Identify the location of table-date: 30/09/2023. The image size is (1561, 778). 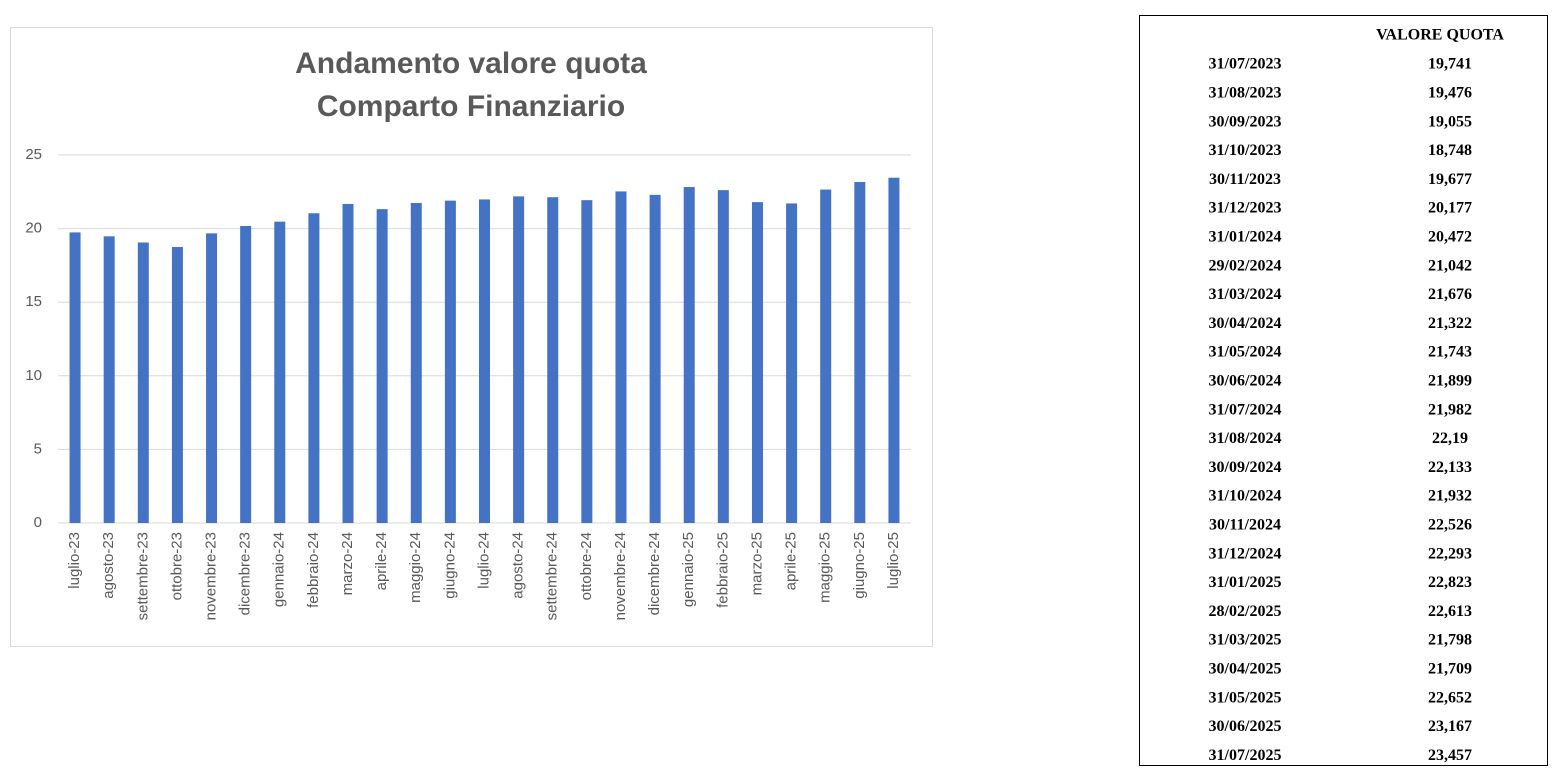
(1245, 121).